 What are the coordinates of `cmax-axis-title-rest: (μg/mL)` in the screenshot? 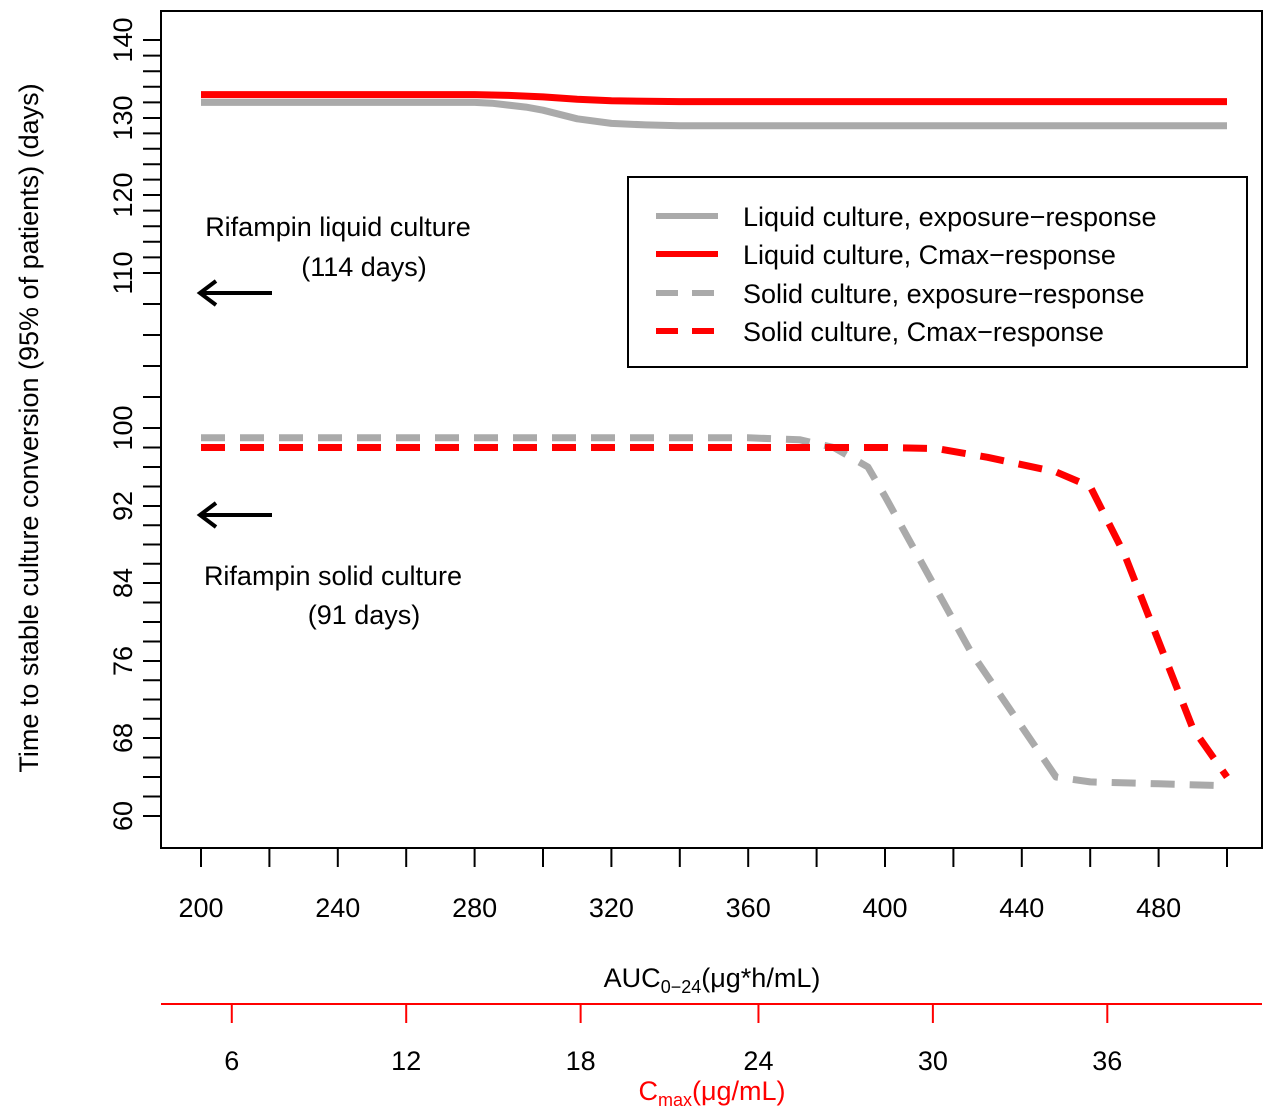 It's located at (739, 1091).